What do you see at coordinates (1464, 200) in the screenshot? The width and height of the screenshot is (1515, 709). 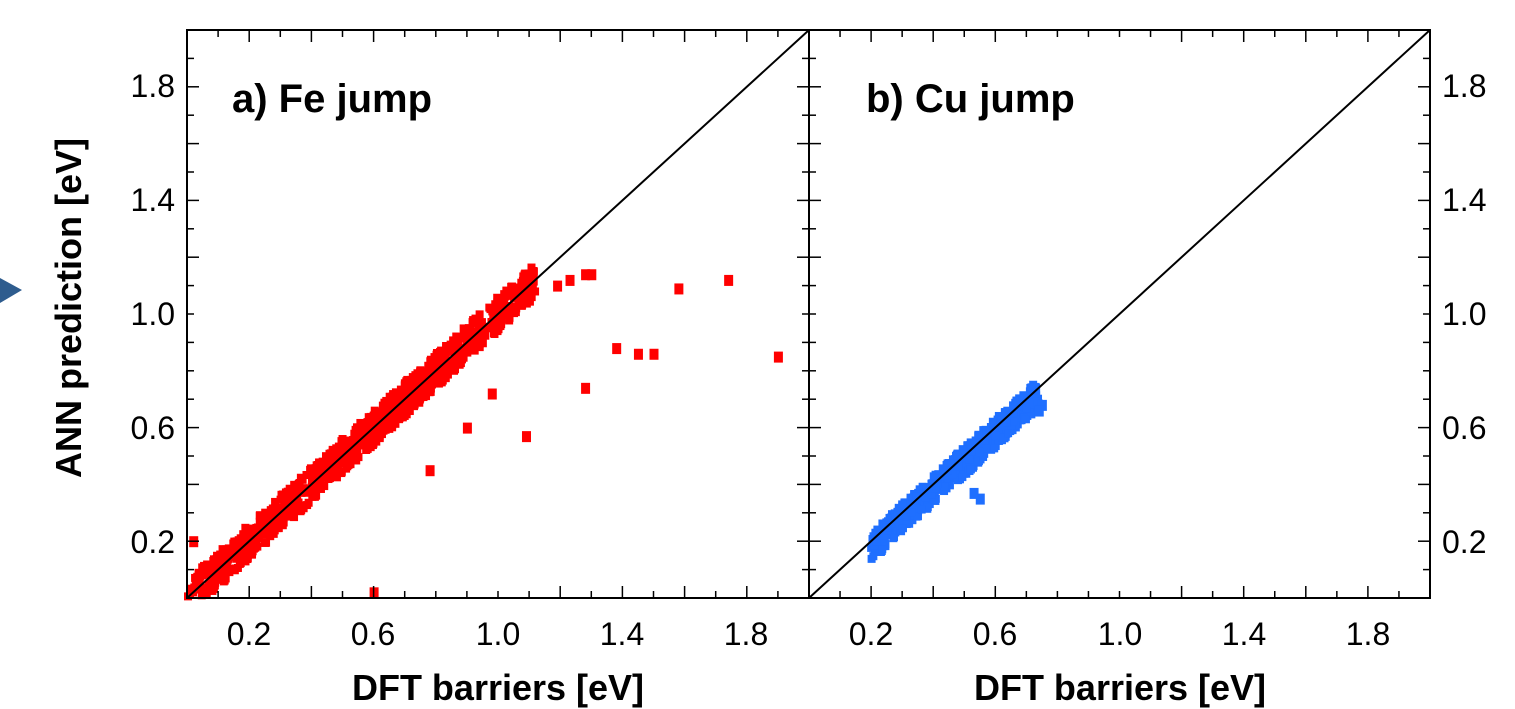 I see `cu-ytick-label: 1.4` at bounding box center [1464, 200].